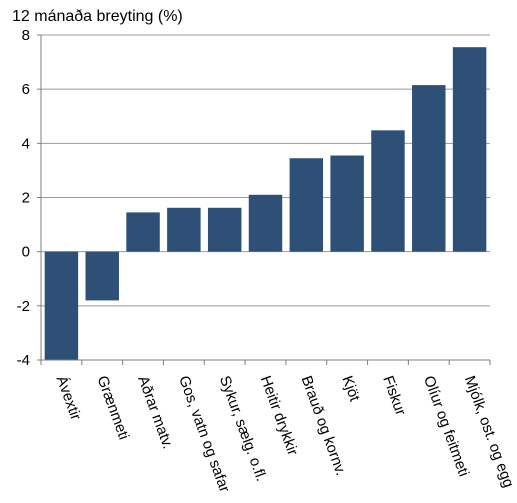 Image resolution: width=517 pixels, height=503 pixels. What do you see at coordinates (26, 143) in the screenshot?
I see `y-tick-label: 4` at bounding box center [26, 143].